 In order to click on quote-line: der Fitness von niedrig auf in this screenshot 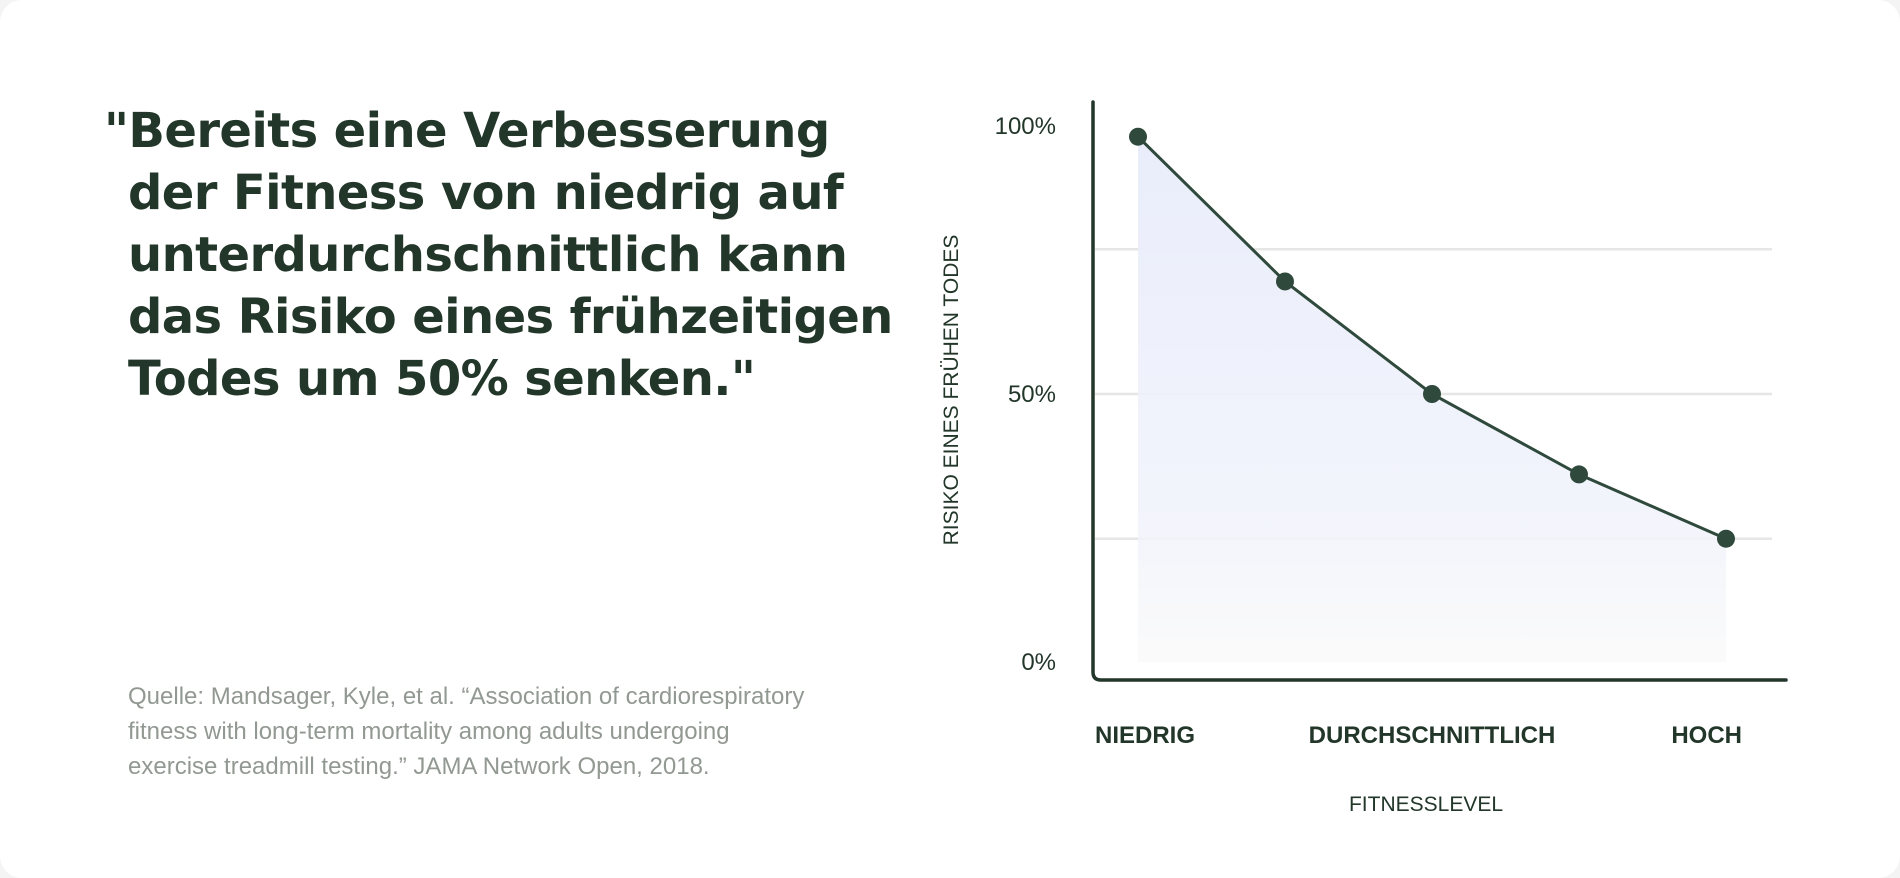, I will do `click(486, 193)`.